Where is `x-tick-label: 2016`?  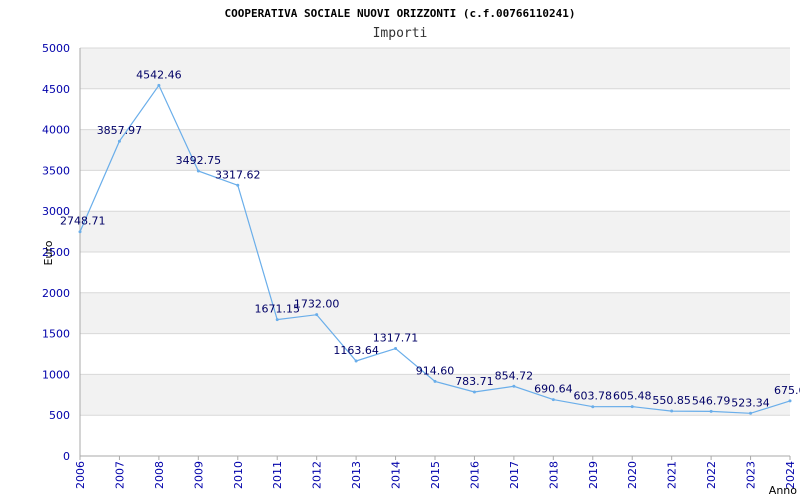 x-tick-label: 2016 is located at coordinates (474, 475).